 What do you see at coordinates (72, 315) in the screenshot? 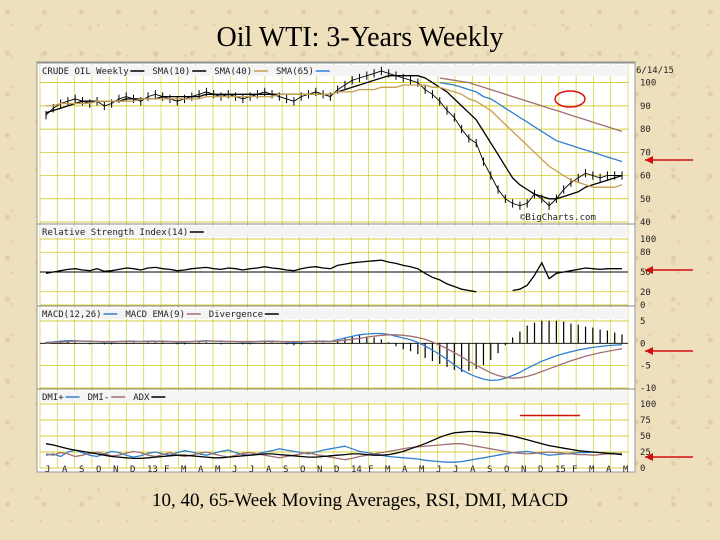
I see `legend-entry: MACD(12,26)` at bounding box center [72, 315].